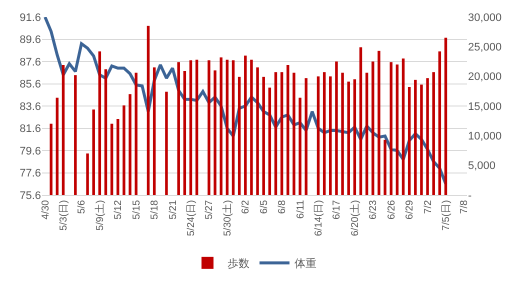 The image size is (515, 289). I want to click on x-tick-label: 6/23, so click(374, 210).